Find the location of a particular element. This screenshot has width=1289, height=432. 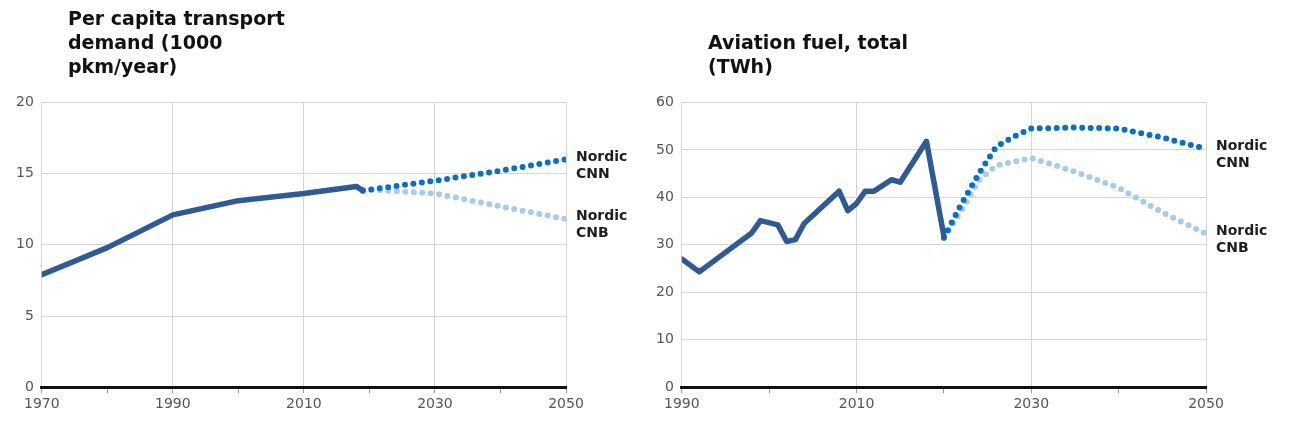

y-tick-label: 5 is located at coordinates (29, 314).